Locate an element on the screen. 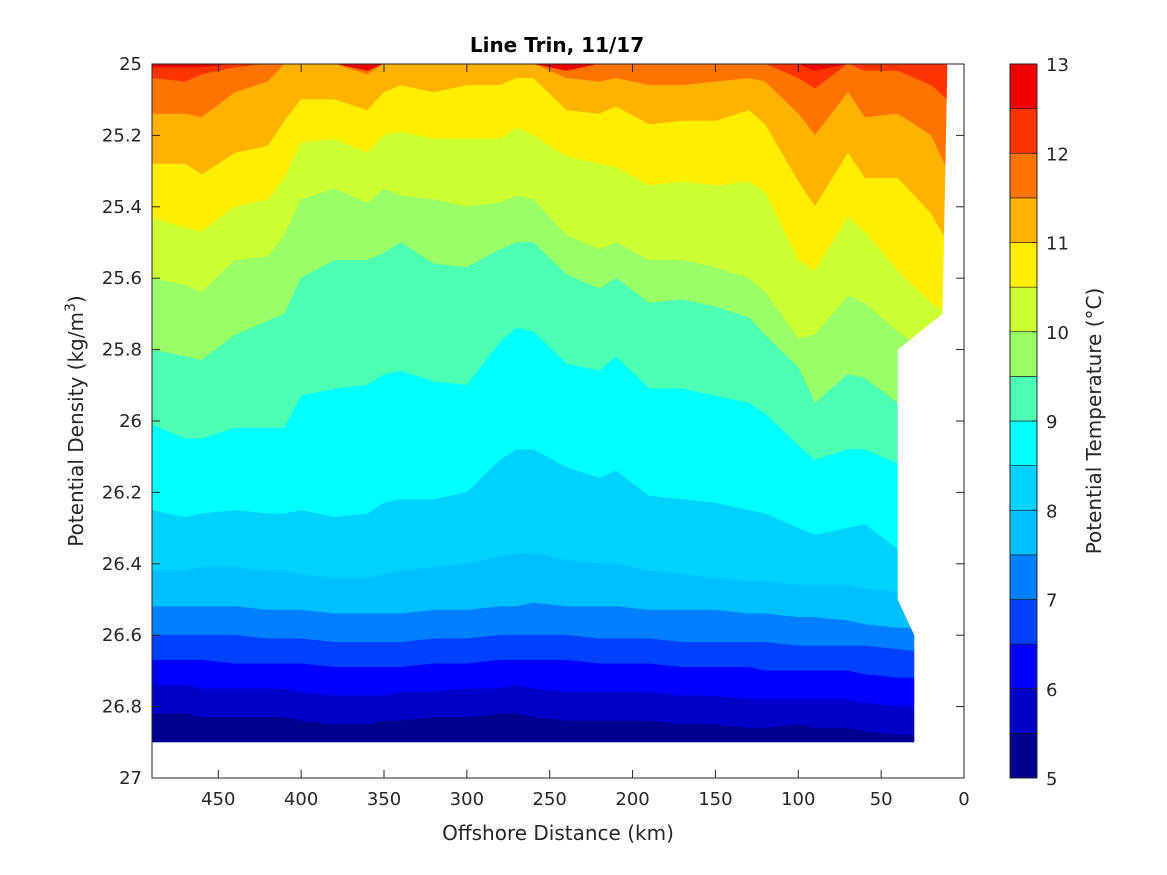 The height and width of the screenshot is (875, 1167). colorbar-tick-label: 9 is located at coordinates (1051, 422).